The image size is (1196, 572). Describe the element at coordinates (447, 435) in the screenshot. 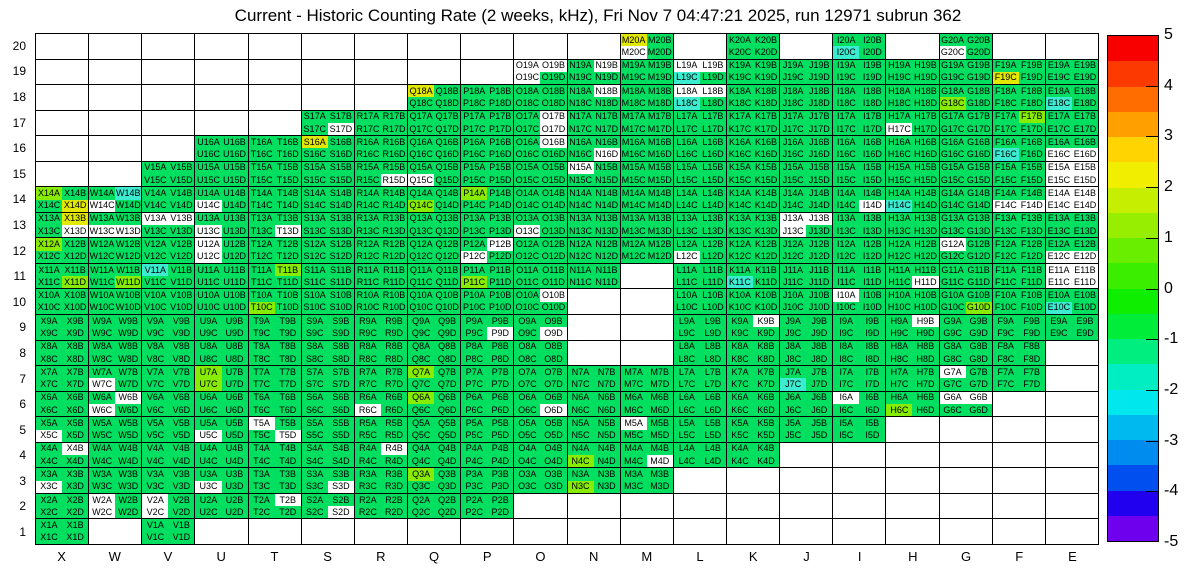

I see `grid-subcell: Q5D` at that location.